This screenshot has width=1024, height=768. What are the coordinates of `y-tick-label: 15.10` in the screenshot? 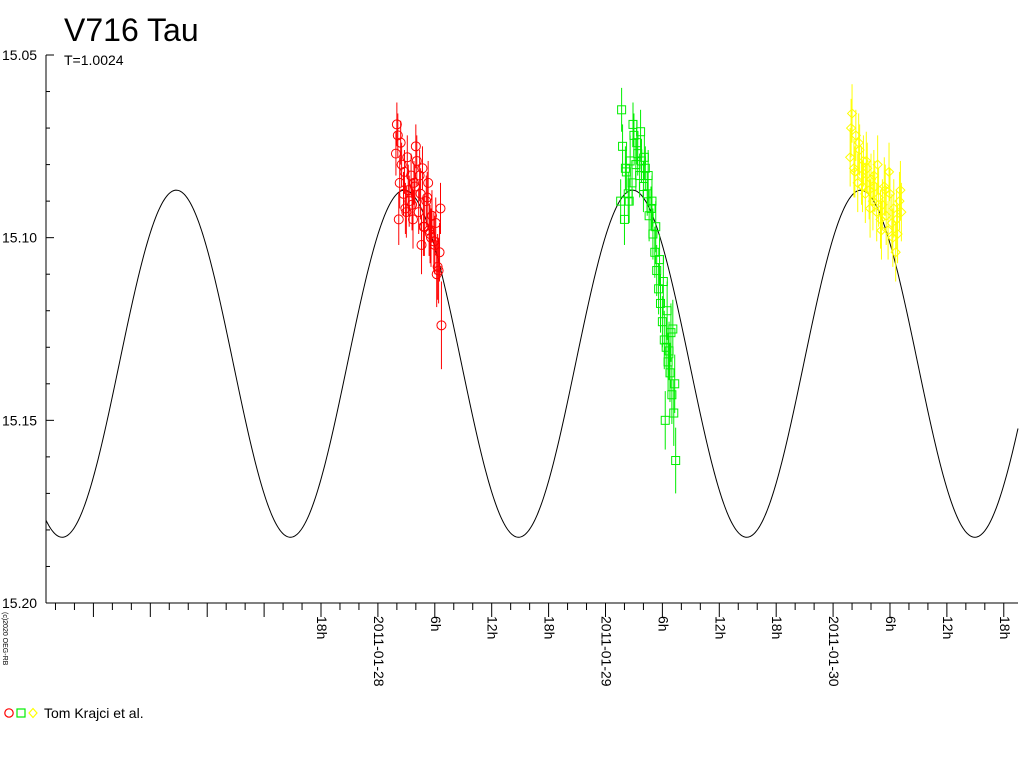 It's located at (19, 238).